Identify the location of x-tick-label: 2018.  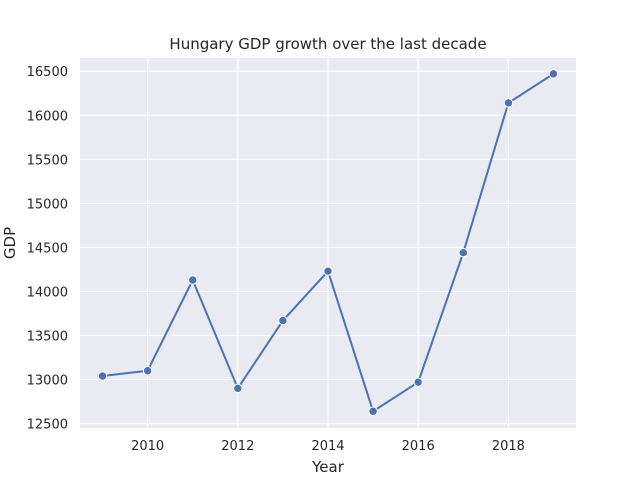
(508, 446).